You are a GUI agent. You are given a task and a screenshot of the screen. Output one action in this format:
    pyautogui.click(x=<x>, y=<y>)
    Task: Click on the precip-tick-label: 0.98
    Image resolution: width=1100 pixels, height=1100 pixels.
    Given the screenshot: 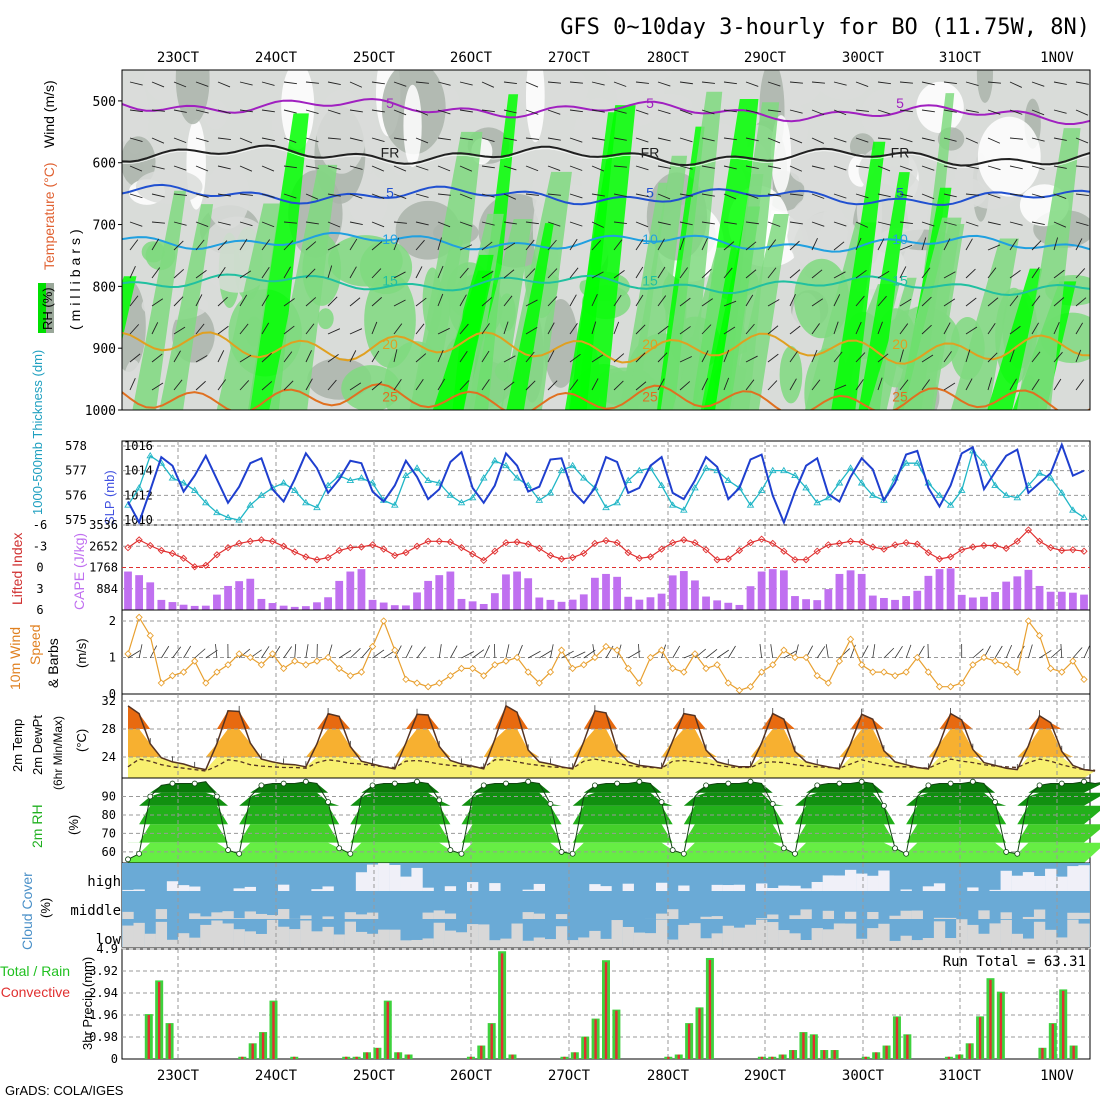 What is the action you would take?
    pyautogui.click(x=103, y=1037)
    